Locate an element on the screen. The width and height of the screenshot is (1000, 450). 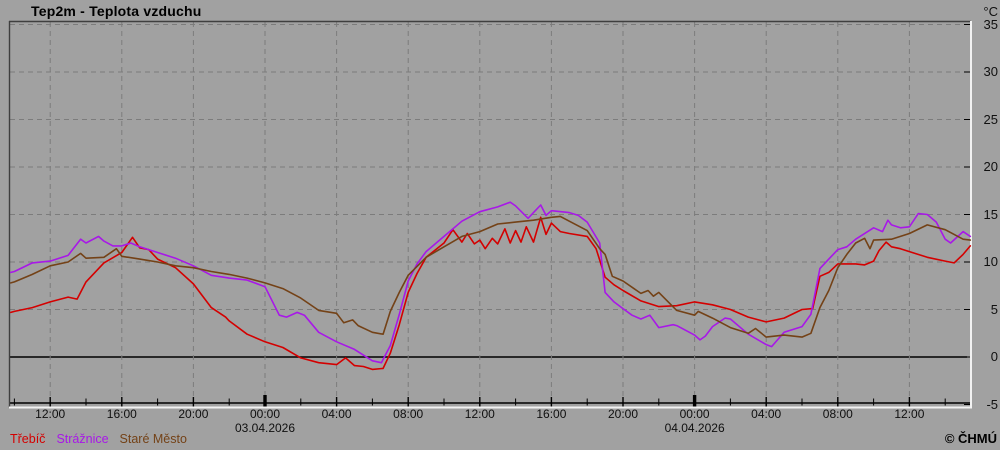
y-tick-label: 20 is located at coordinates (990, 166).